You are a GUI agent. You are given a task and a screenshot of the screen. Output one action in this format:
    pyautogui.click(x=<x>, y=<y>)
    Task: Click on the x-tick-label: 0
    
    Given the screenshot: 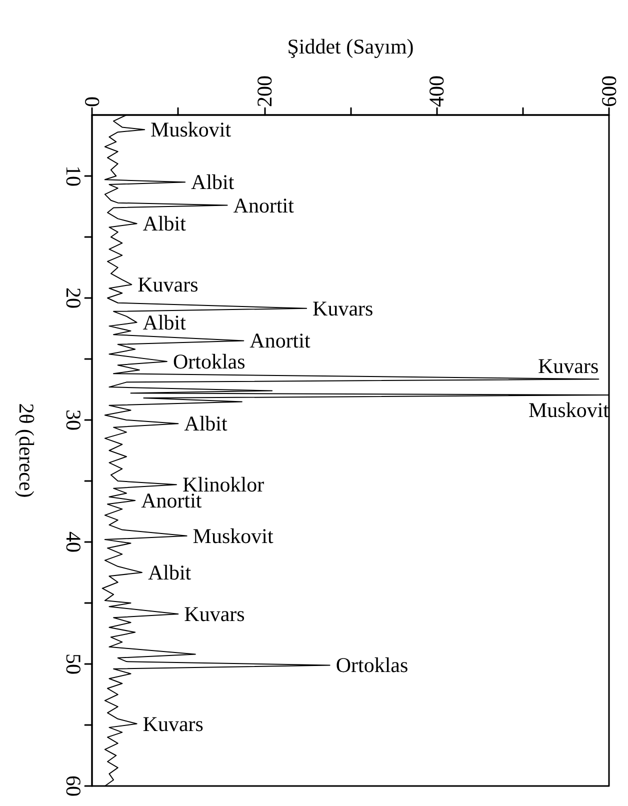 What is the action you would take?
    pyautogui.click(x=92, y=101)
    